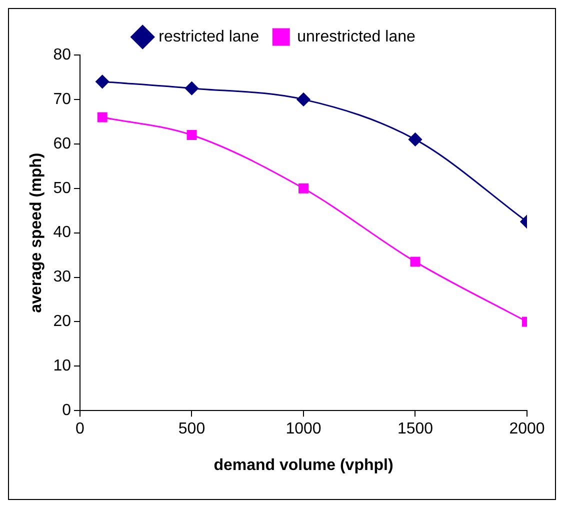  I want to click on y-tick-label: 60, so click(62, 143).